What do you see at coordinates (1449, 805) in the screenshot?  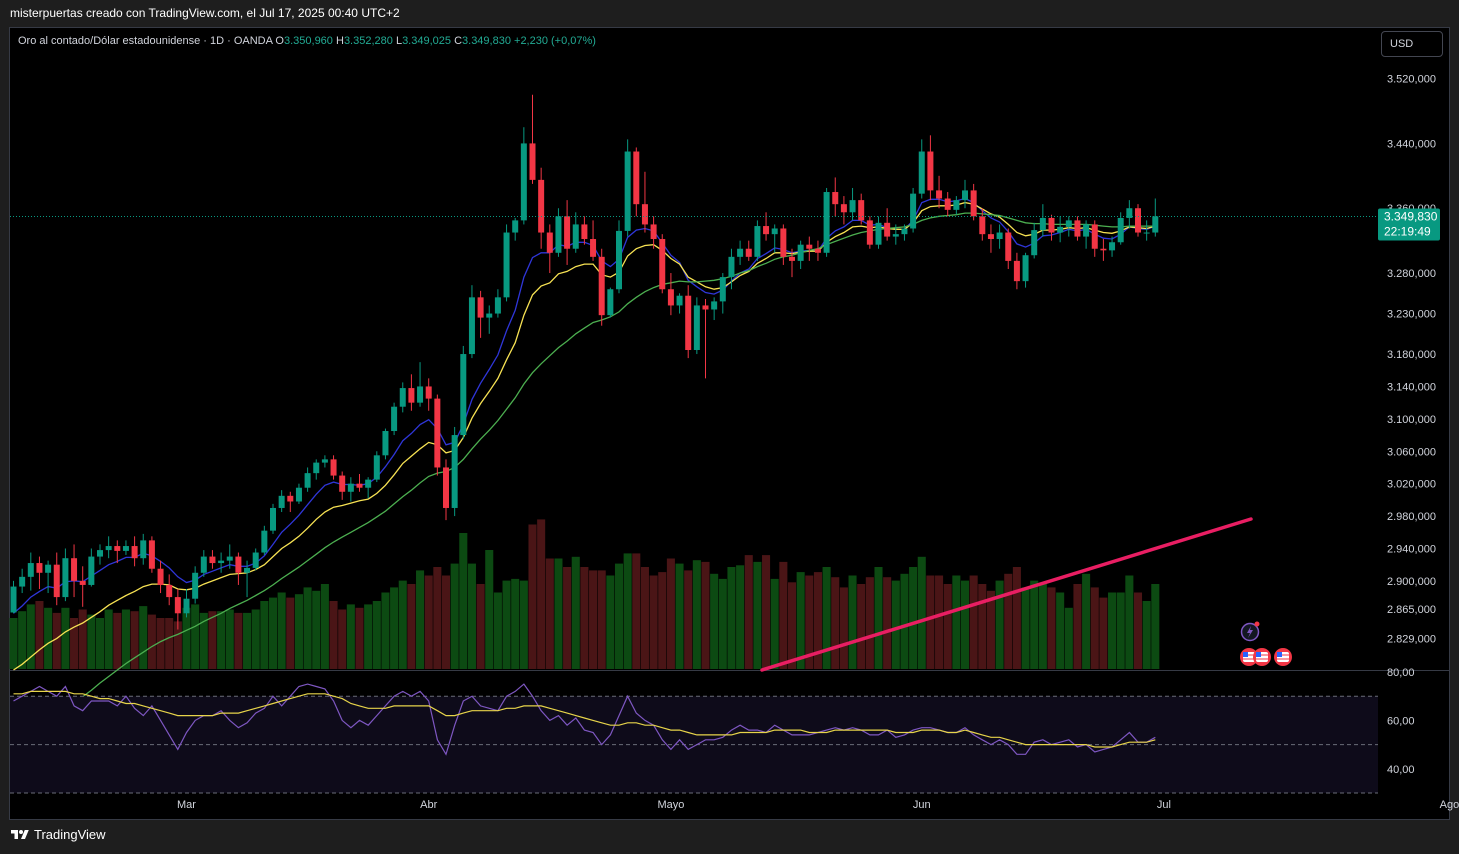 I see `time-axis-tick: Ago` at bounding box center [1449, 805].